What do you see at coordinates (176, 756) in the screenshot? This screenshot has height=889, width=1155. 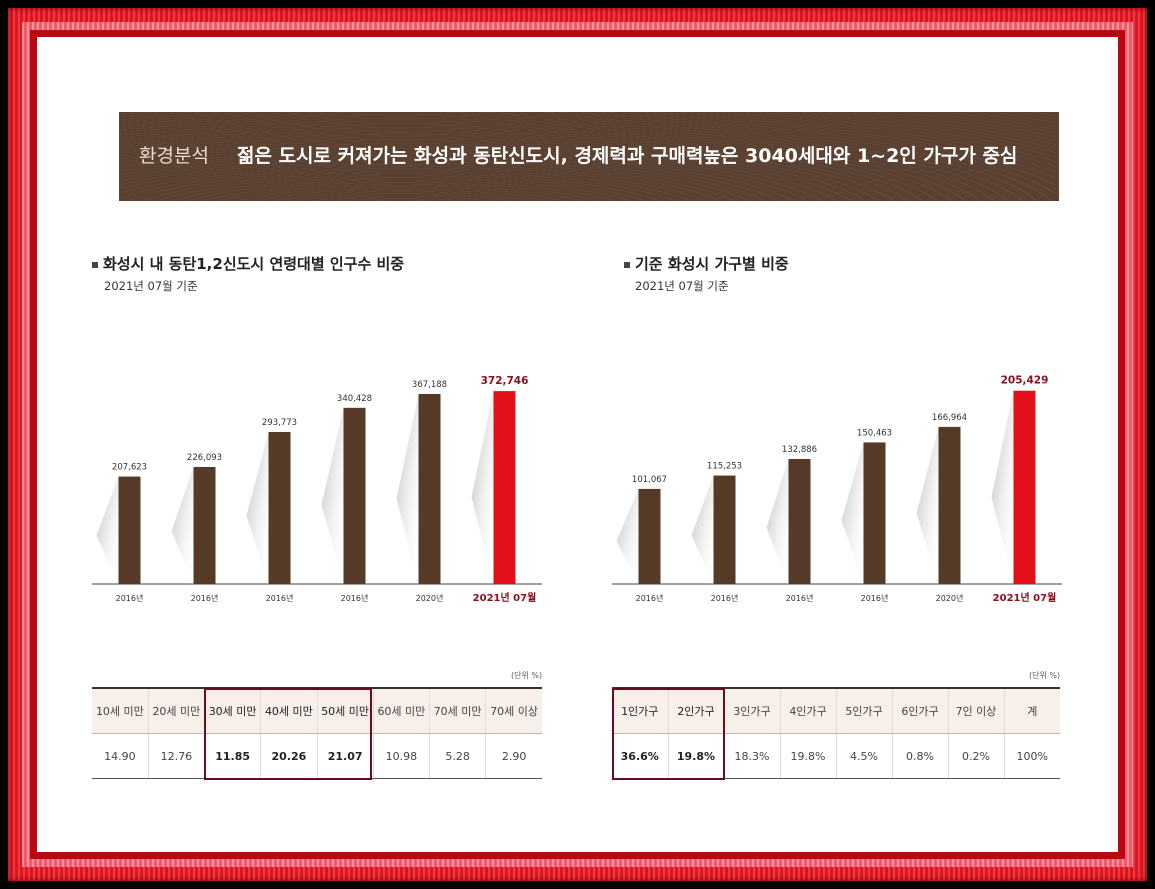 I see `table-value-cell: 12.76` at bounding box center [176, 756].